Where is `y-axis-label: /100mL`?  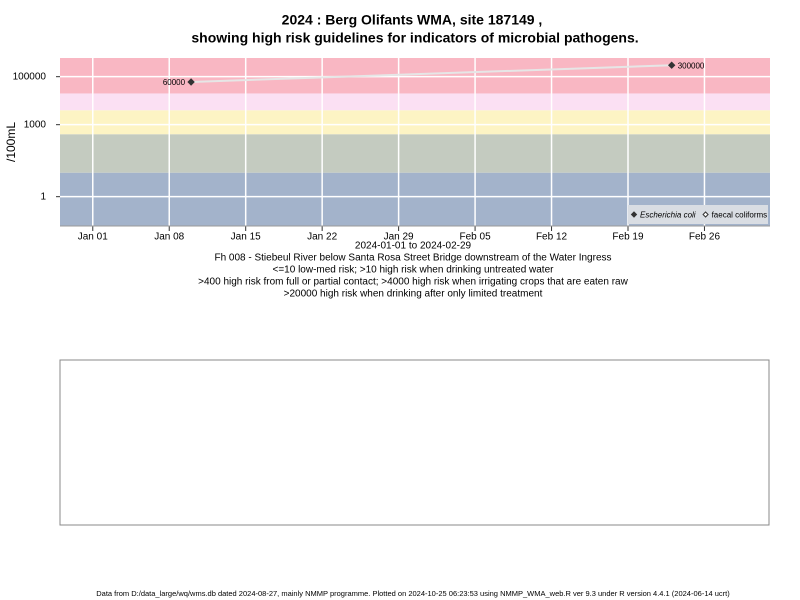 y-axis-label: /100mL is located at coordinates (11, 142).